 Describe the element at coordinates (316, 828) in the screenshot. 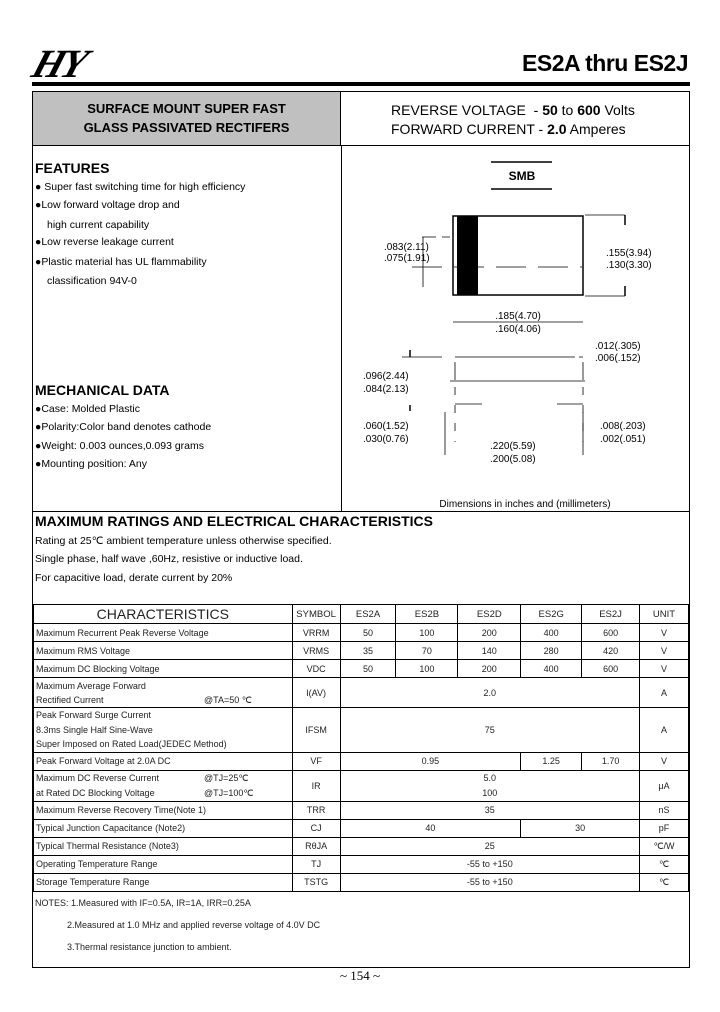

I see `table-cell: CJ` at that location.